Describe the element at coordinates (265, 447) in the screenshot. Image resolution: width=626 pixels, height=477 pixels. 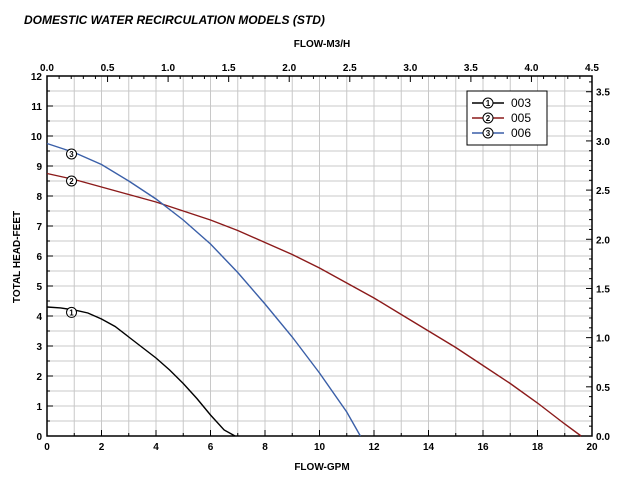
I see `x-tick-label: 8` at that location.